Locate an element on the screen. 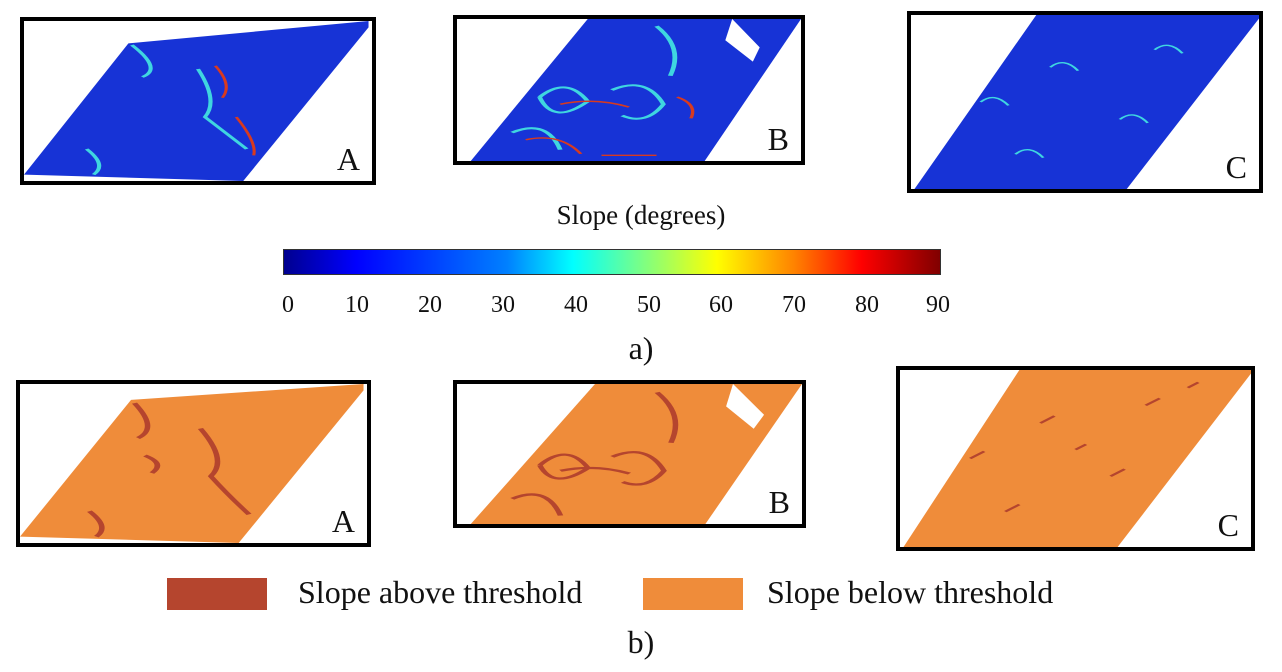  legend-label-below: Slope below threshold is located at coordinates (910, 592).